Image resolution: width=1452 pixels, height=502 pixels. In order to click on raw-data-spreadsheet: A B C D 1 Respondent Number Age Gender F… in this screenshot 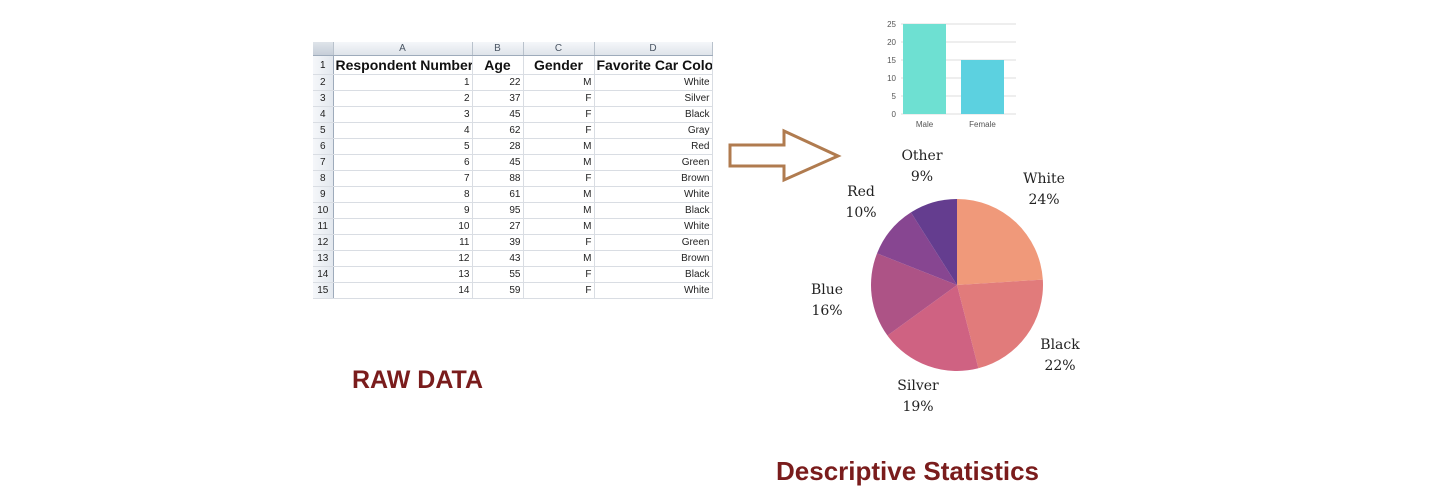, I will do `click(513, 170)`.